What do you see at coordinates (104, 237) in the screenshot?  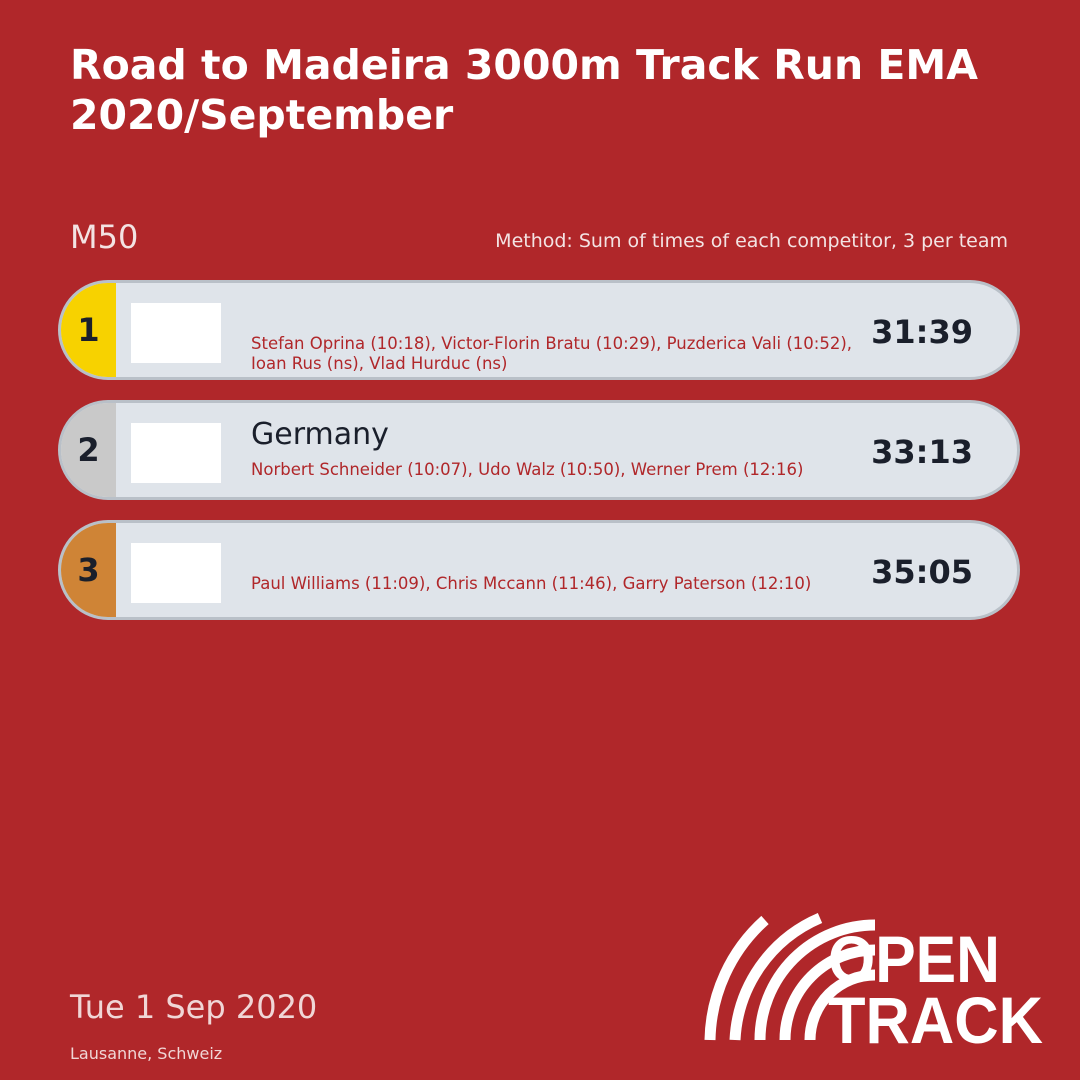 I see `category: M50` at bounding box center [104, 237].